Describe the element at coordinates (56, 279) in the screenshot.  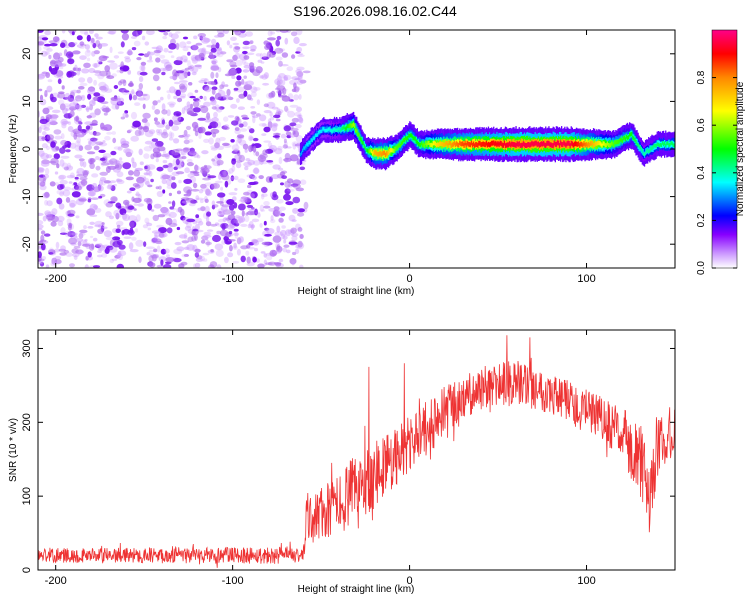
I see `x-tick-label: -200` at that location.